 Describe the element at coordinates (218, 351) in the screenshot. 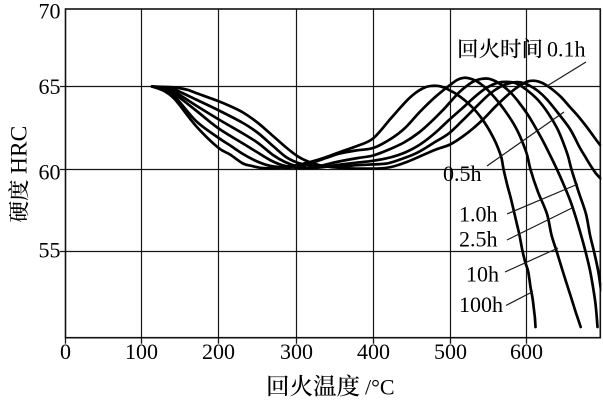

I see `svg-text: 200` at that location.